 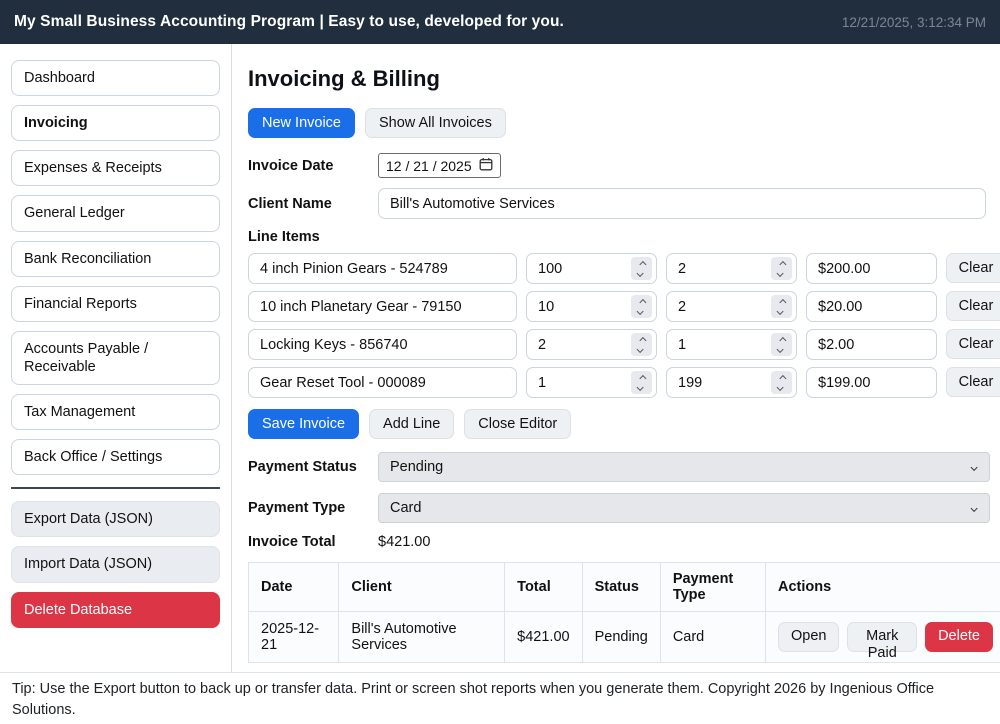 I want to click on open-invoice-button: Open, so click(x=809, y=637).